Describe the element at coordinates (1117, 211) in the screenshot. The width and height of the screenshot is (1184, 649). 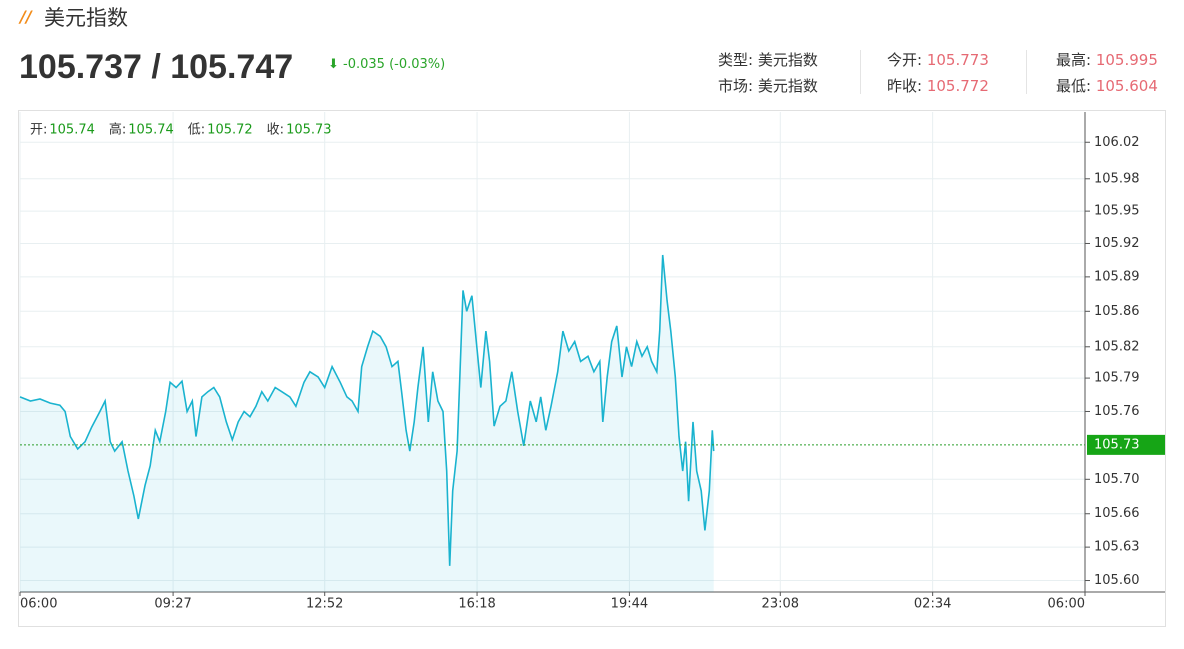
I see `y-tick-label: 105.95` at that location.